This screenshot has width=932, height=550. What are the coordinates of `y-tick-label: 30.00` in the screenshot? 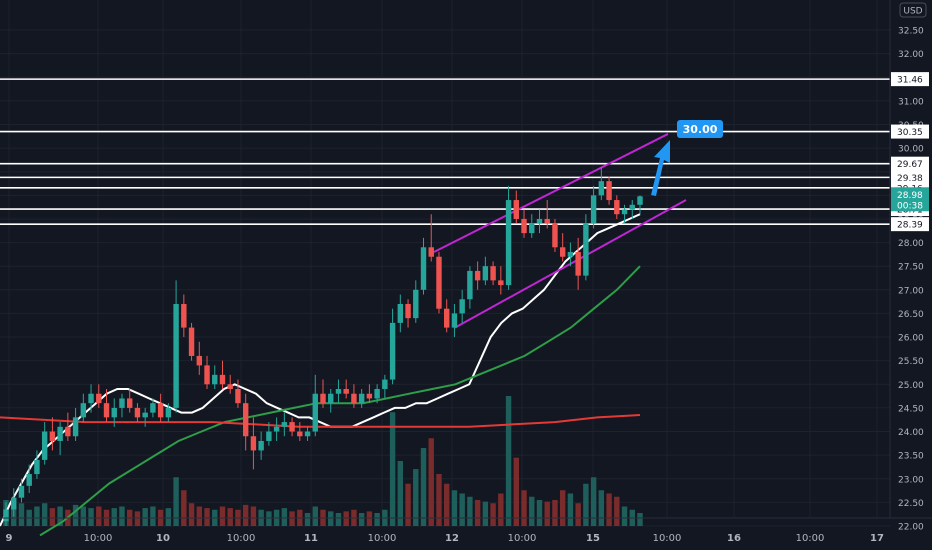 It's located at (911, 150).